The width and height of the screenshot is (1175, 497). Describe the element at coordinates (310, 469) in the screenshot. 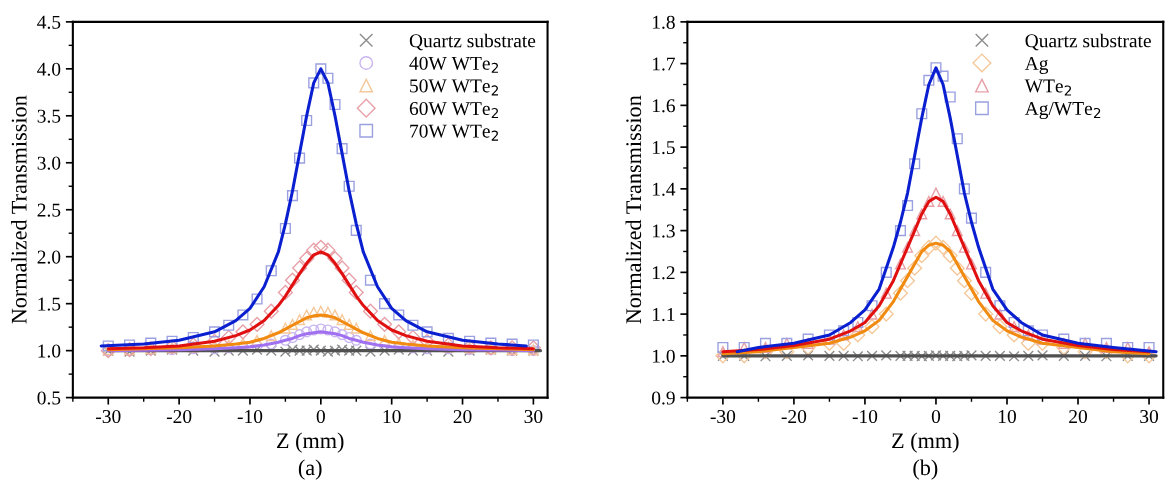

I see `text: (a)` at that location.